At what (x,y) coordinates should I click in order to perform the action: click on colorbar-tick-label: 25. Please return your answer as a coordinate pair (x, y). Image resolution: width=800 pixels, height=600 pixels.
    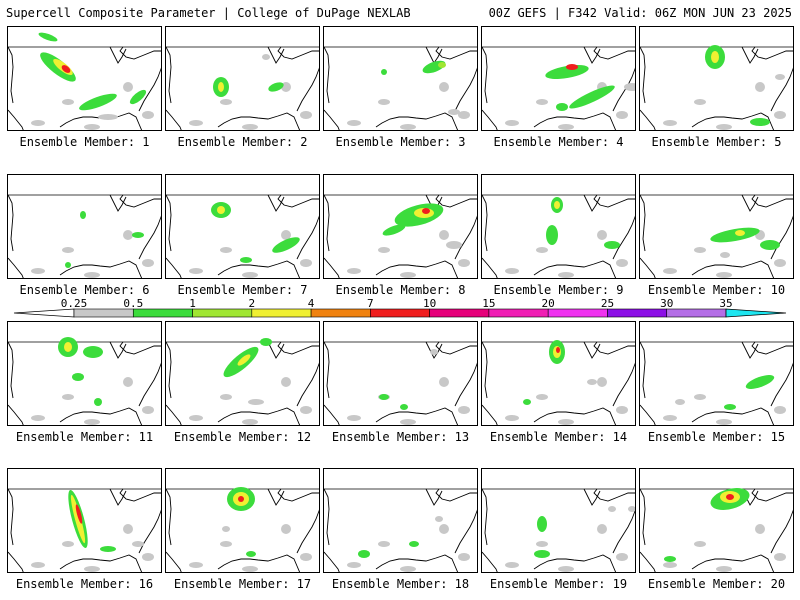
    Looking at the image, I should click on (607, 303).